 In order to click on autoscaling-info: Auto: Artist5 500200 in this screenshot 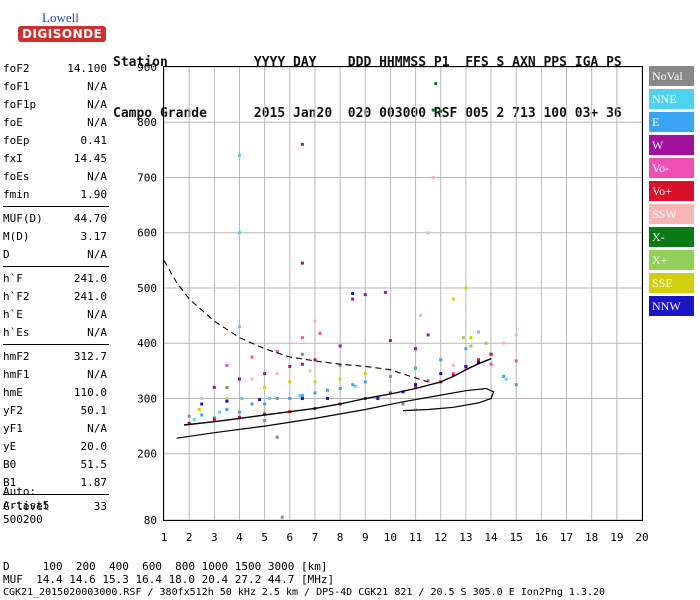, I will do `click(26, 506)`.